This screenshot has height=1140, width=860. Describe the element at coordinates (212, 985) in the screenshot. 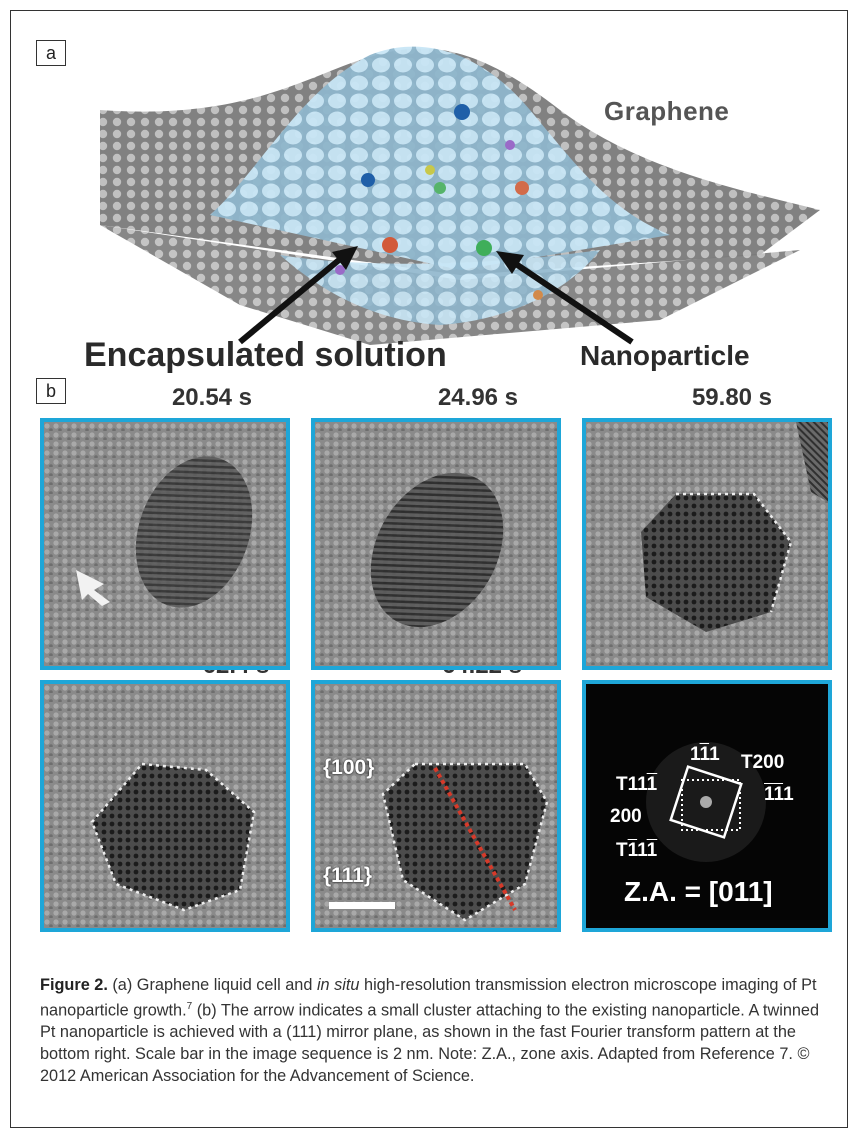

I see `caption-part-1: (a) Graphene liquid cell and` at that location.